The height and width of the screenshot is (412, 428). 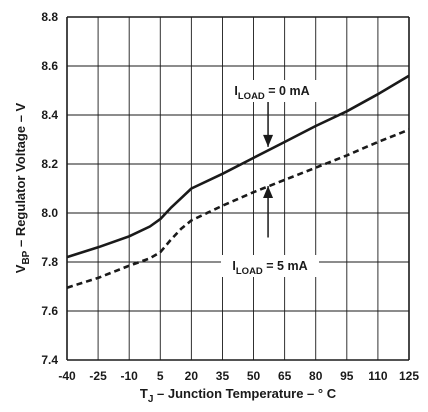 I want to click on annotation-iload-0ma: ILOAD = 0 mA, so click(x=271, y=93).